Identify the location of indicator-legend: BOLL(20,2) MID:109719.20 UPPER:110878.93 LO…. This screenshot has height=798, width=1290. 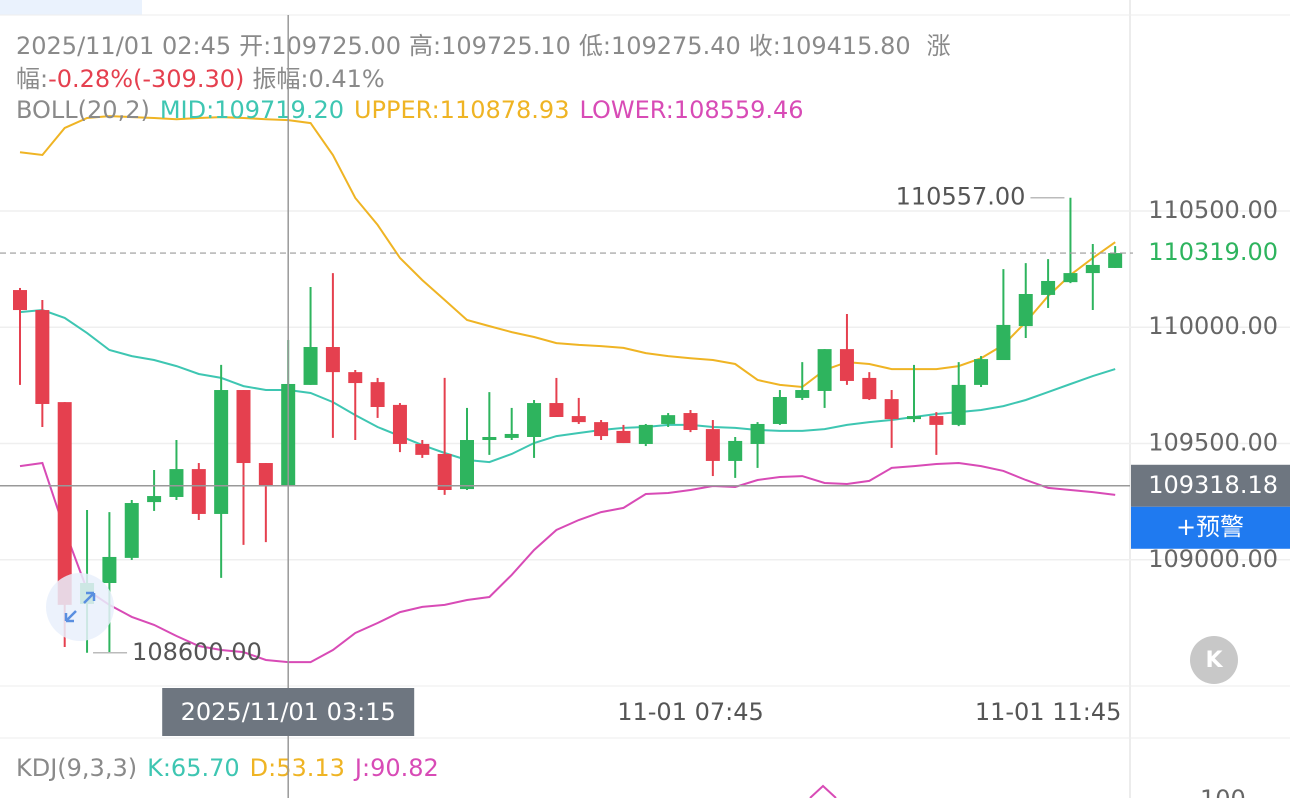
(410, 110).